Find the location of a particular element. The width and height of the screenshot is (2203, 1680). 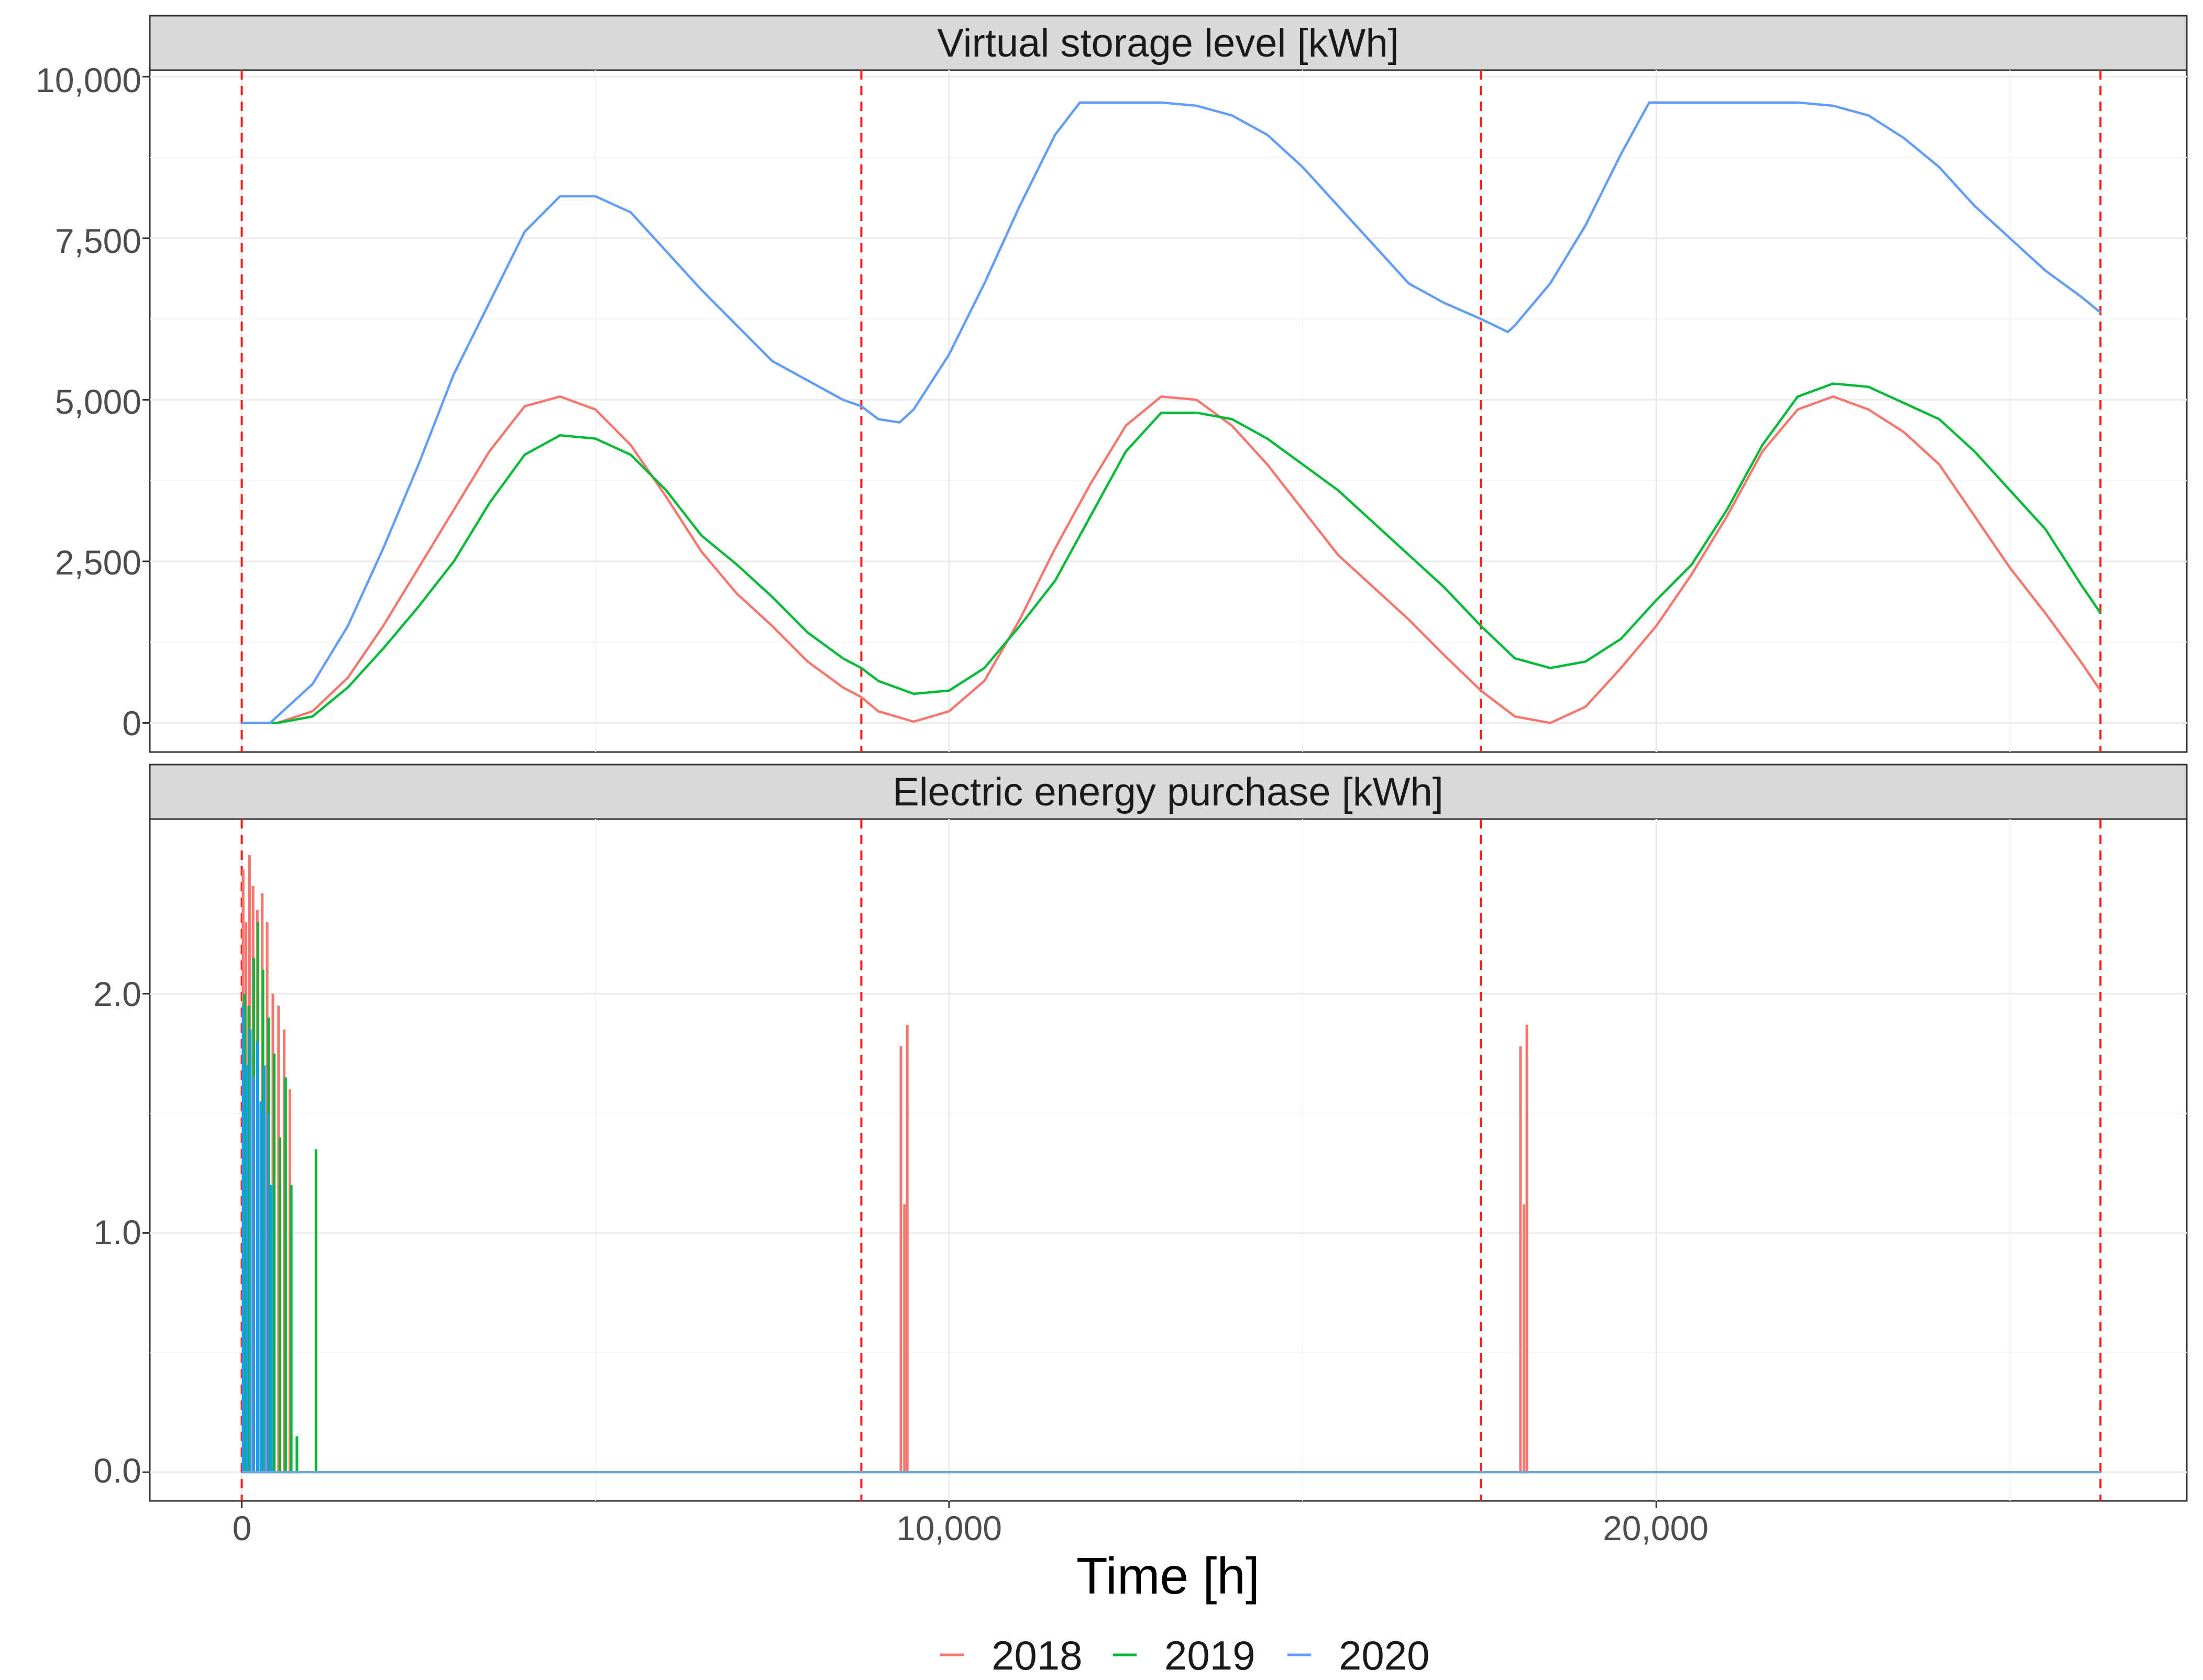

y-tick-label: 0 is located at coordinates (131, 724).